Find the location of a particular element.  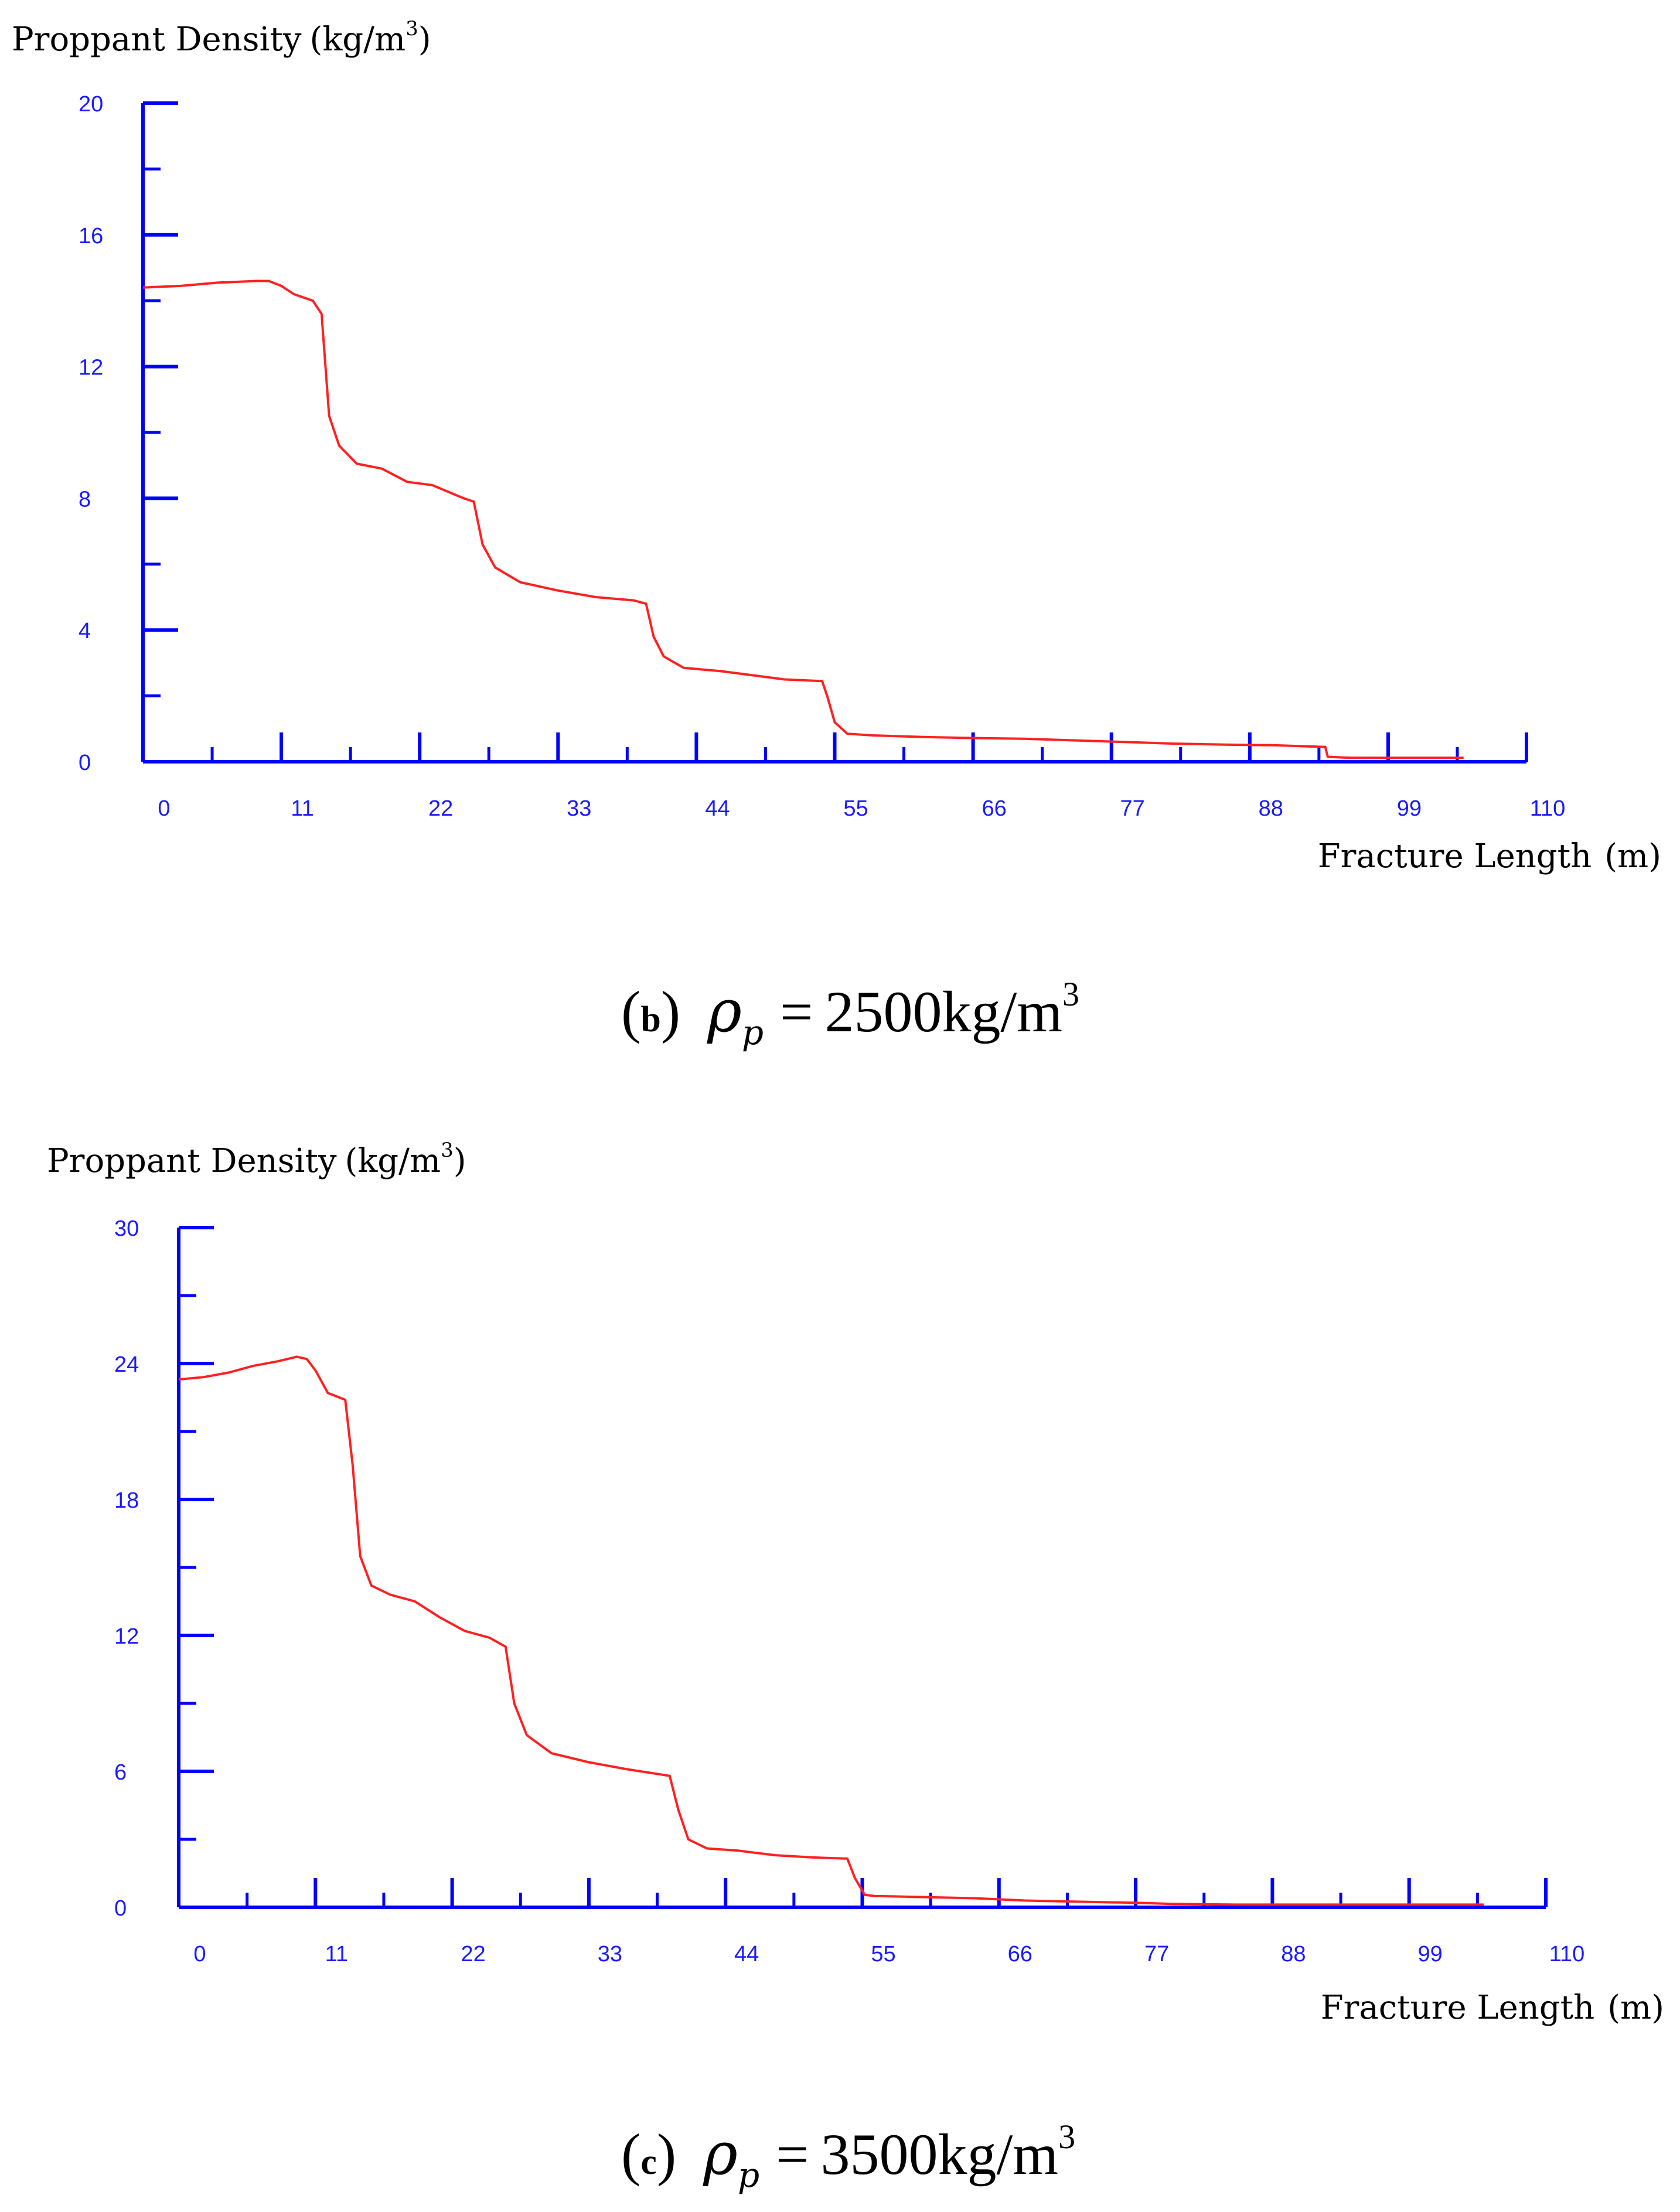

y-tick-label: 6 is located at coordinates (120, 1772).